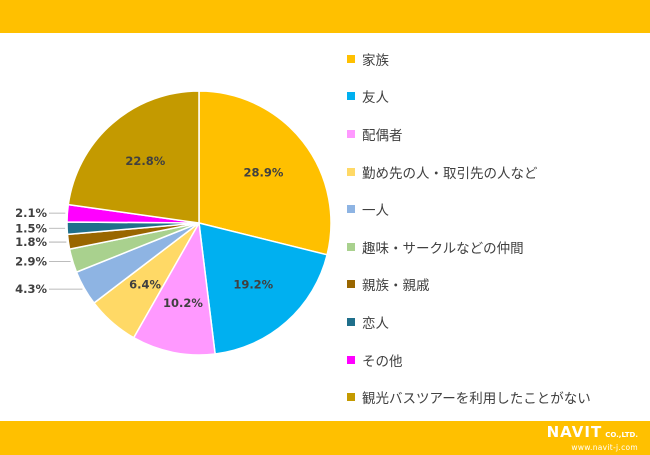 This screenshot has width=650, height=455. What do you see at coordinates (145, 161) in the screenshot?
I see `slice-label-9: 22.8%` at bounding box center [145, 161].